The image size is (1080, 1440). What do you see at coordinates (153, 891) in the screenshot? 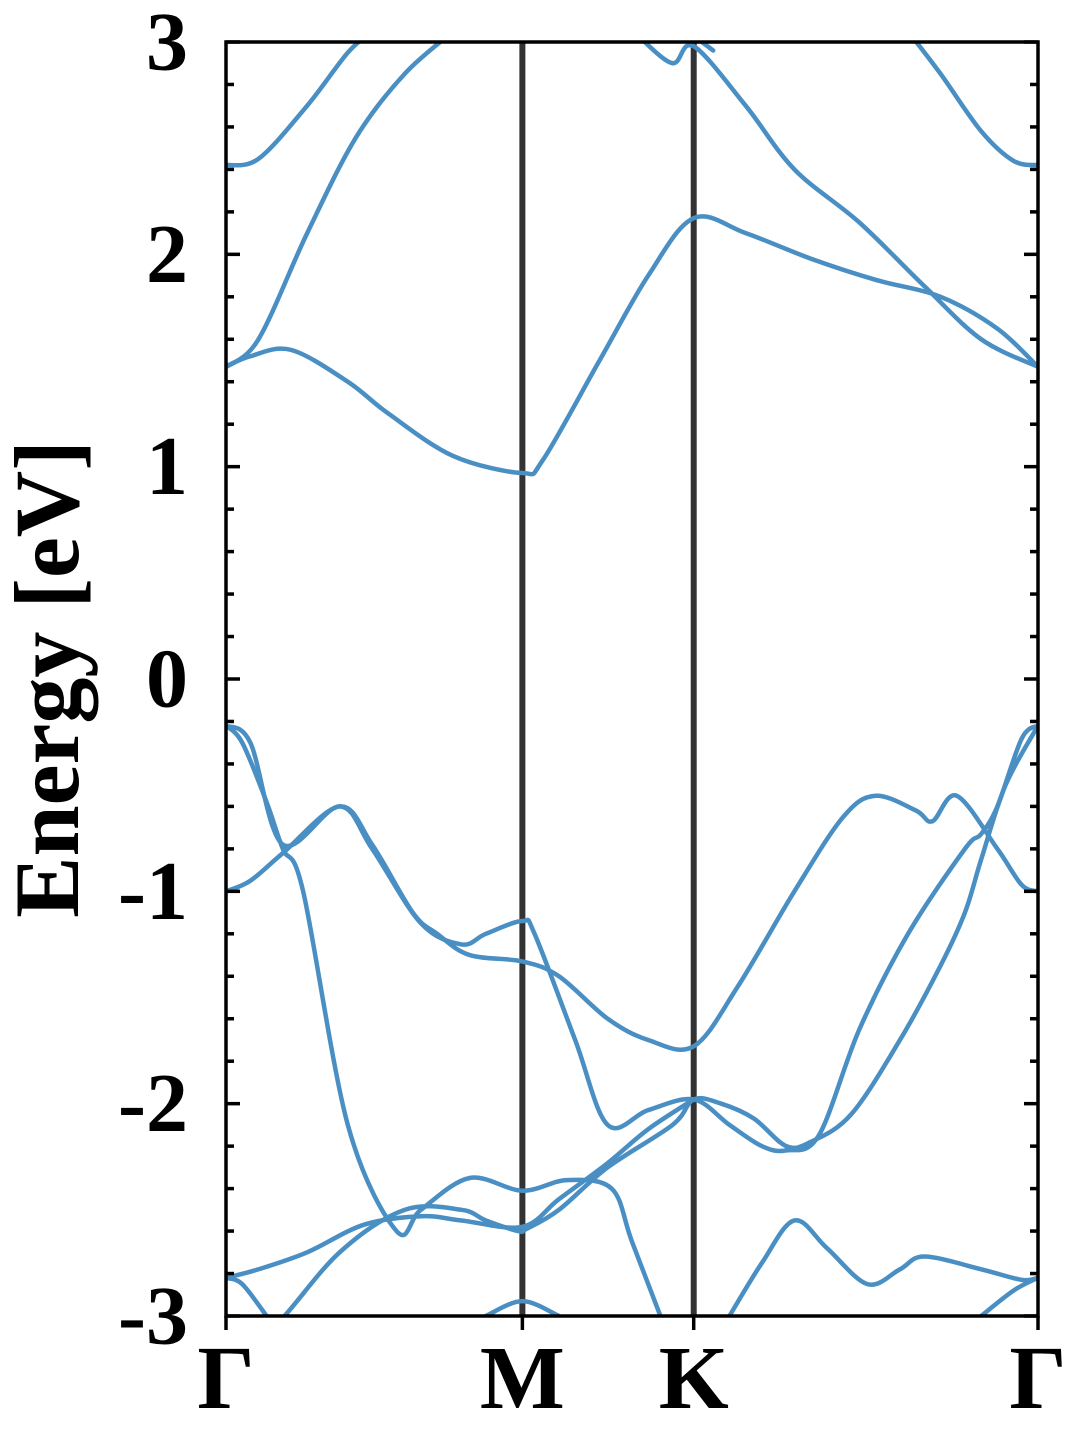
I see `y-tick-label: -1` at bounding box center [153, 891].